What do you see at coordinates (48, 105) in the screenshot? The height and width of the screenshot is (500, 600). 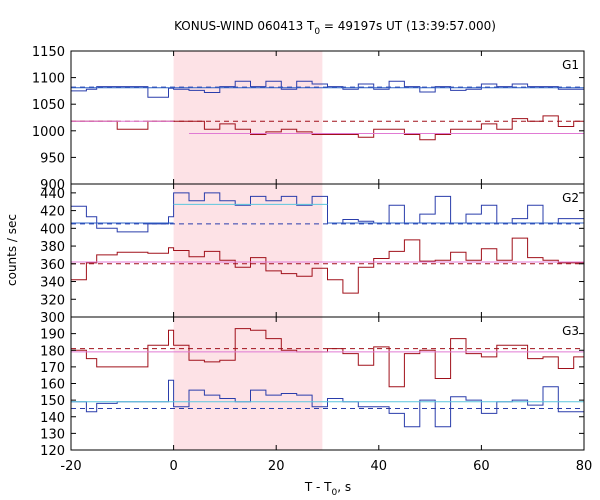 I see `y-tick-label: 1050` at bounding box center [48, 105].